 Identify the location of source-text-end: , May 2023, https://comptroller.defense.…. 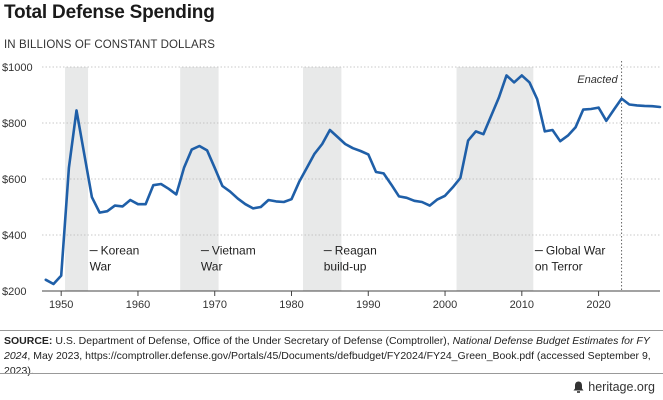
(327, 363).